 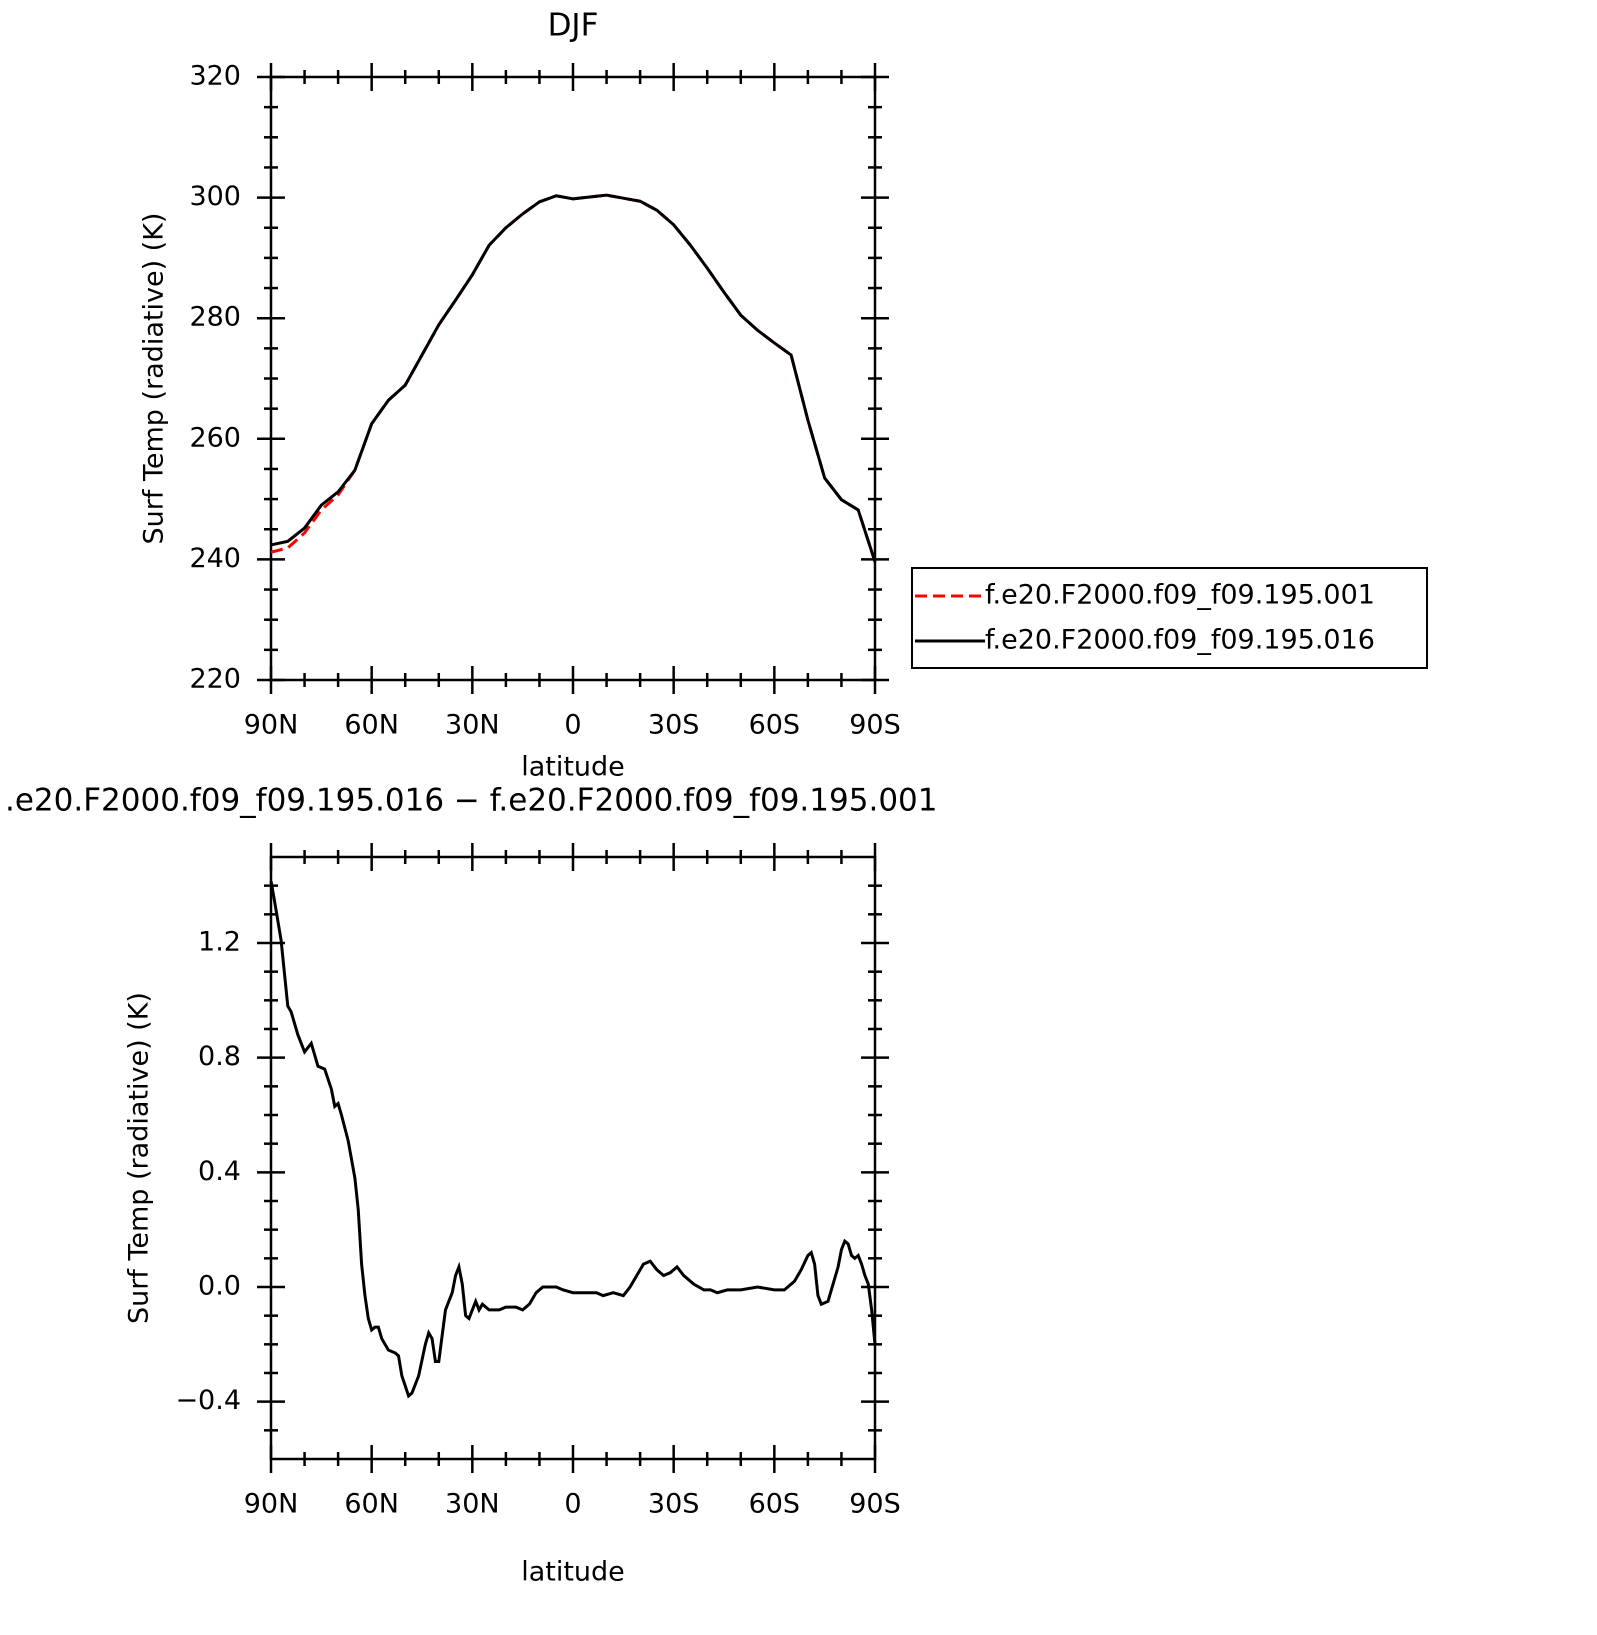 What do you see at coordinates (573, 26) in the screenshot?
I see `chart-title: DJF` at bounding box center [573, 26].